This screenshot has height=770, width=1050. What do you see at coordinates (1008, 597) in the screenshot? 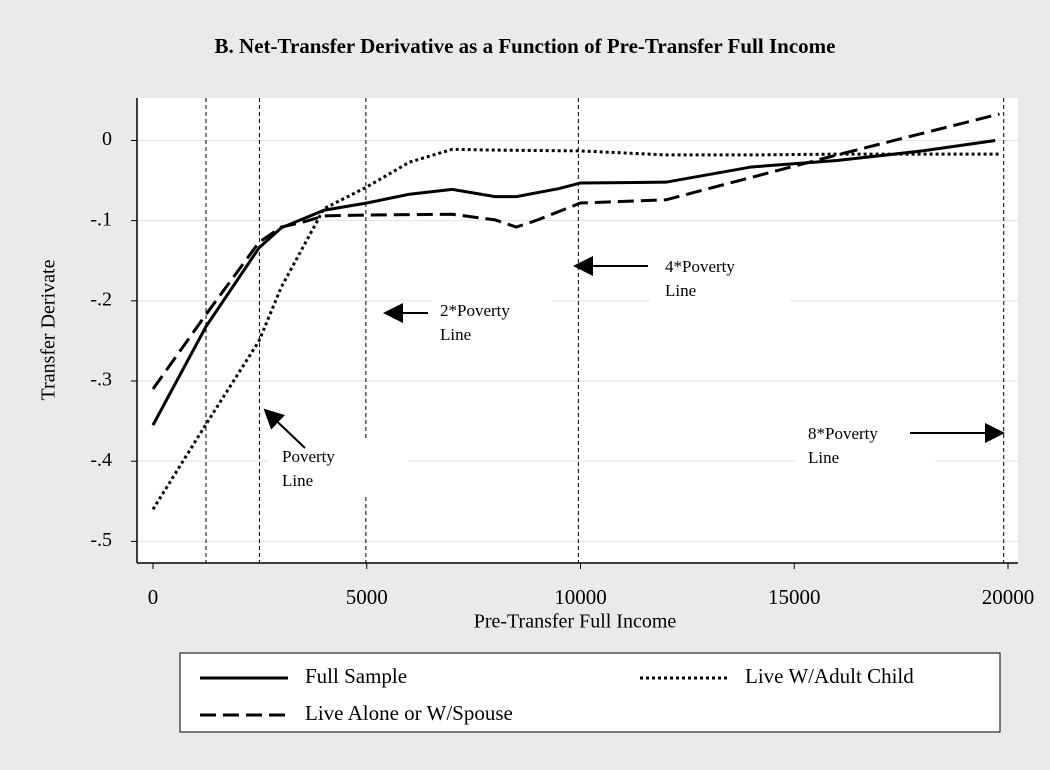
I see `x-tick-label: 20000` at bounding box center [1008, 597].